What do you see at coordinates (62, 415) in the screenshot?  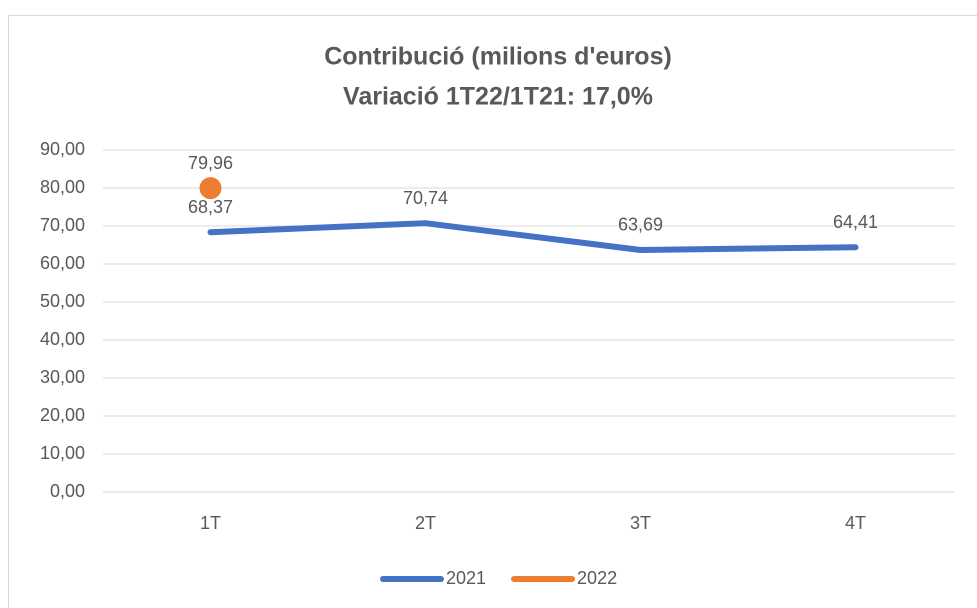 I see `y-tick-label: 20,00` at bounding box center [62, 415].